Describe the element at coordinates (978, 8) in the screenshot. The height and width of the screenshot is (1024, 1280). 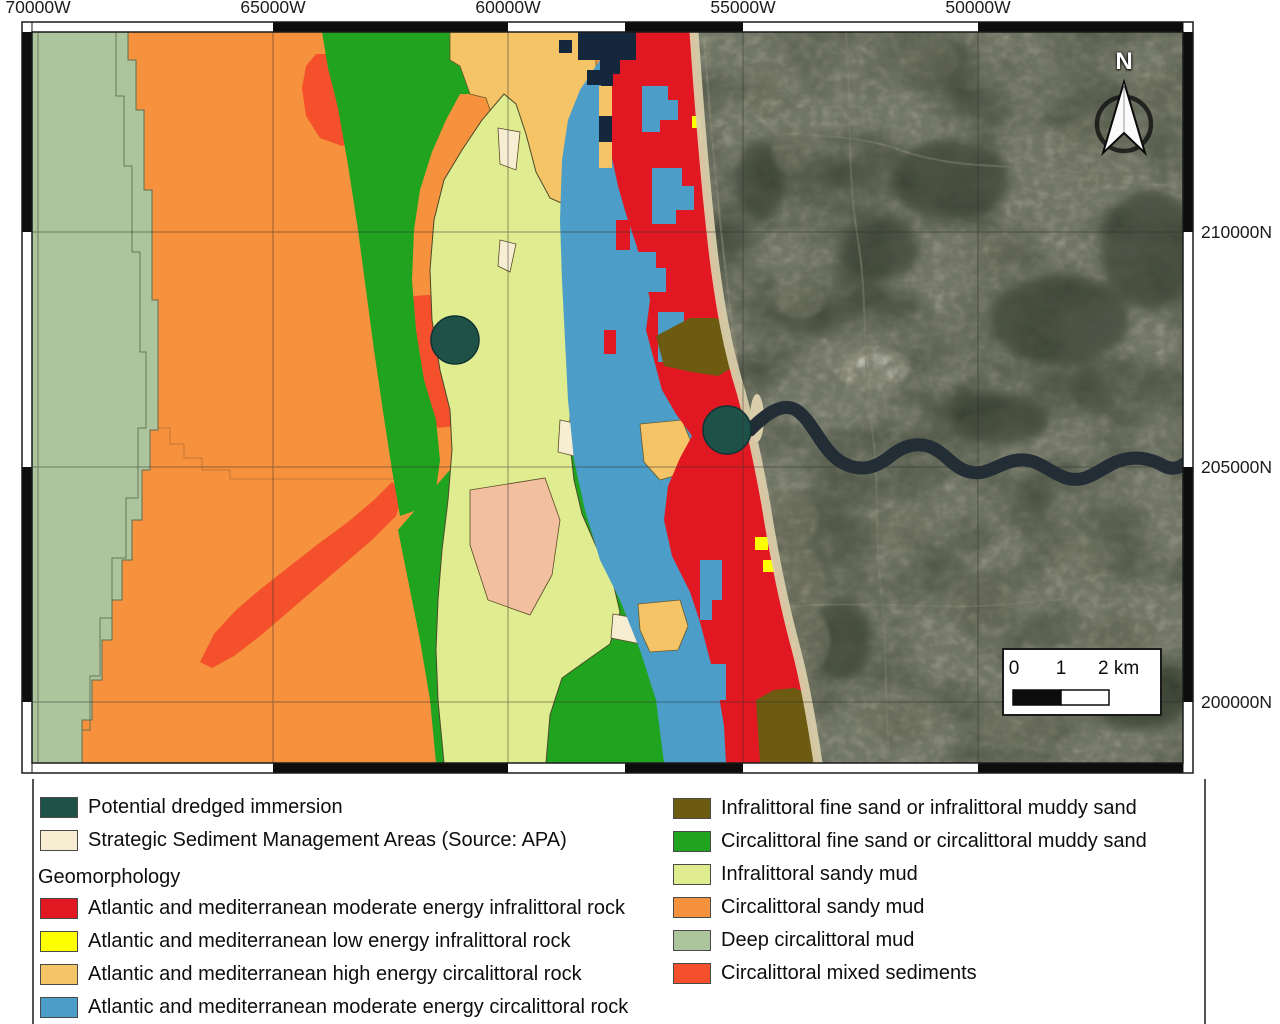
I see `axis-label-top: 50000W` at that location.